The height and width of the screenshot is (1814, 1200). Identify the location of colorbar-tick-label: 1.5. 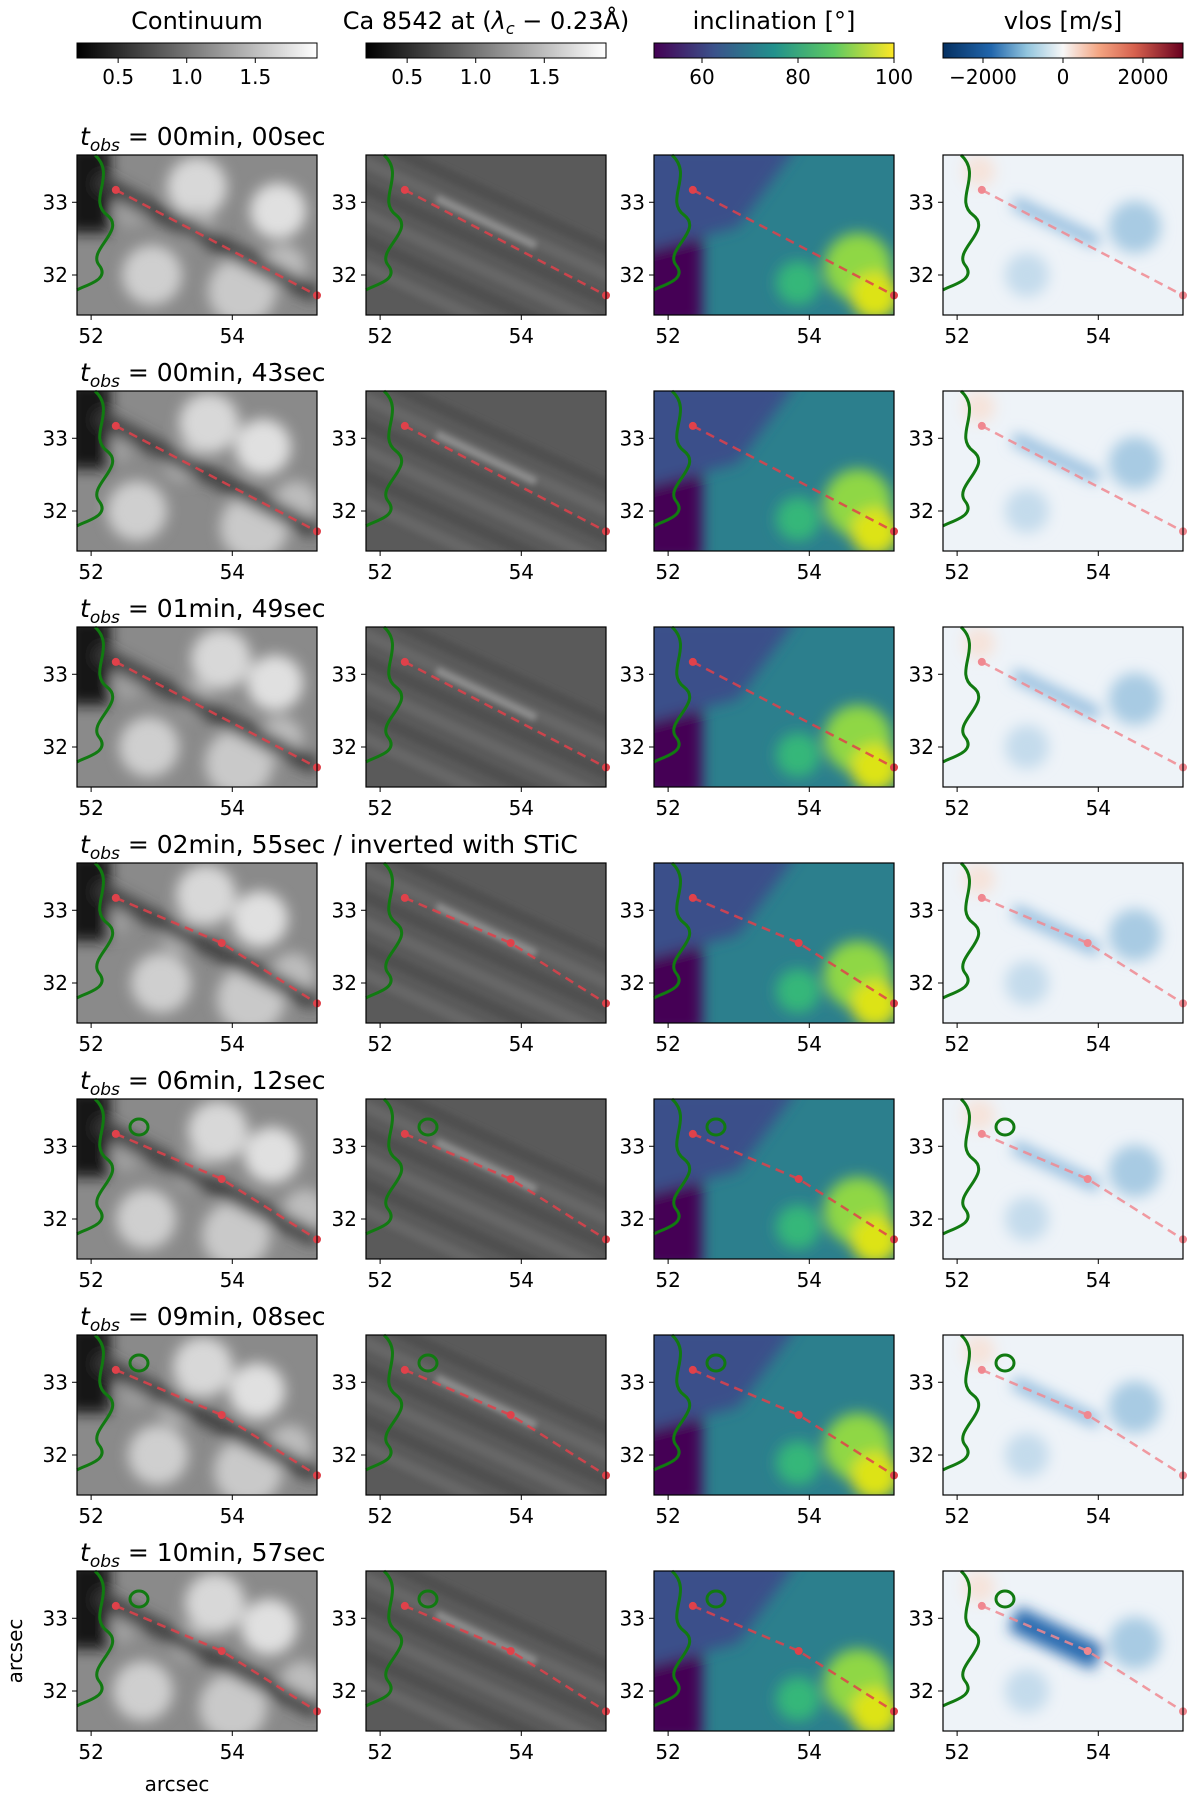
(544, 77).